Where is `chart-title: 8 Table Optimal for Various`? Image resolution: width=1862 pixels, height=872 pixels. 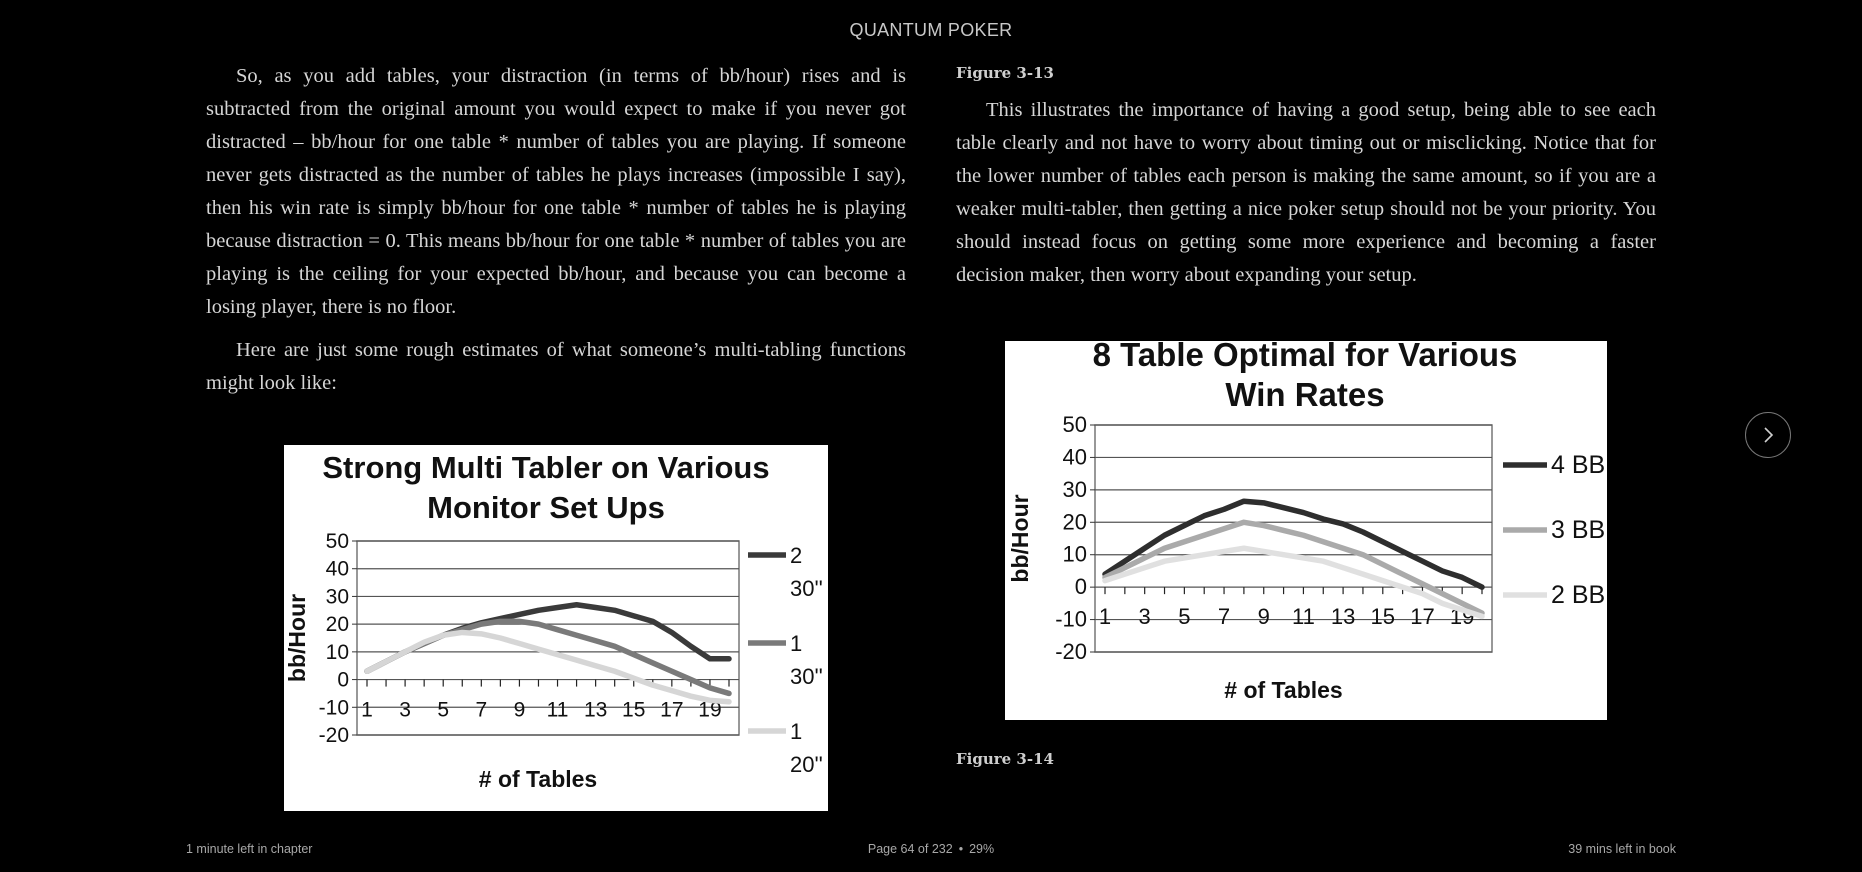 chart-title: 8 Table Optimal for Various is located at coordinates (1305, 357).